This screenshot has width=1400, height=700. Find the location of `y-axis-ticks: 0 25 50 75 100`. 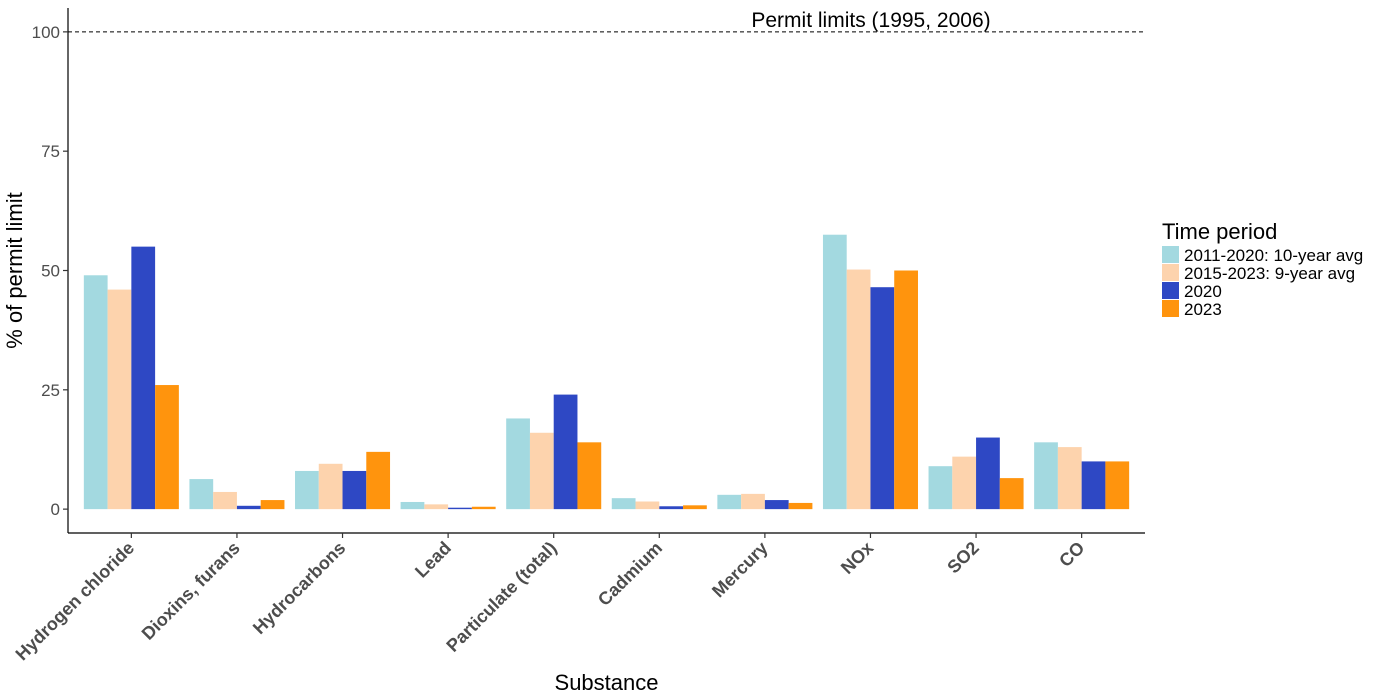

y-axis-ticks: 0 25 50 75 100 is located at coordinates (50, 271).